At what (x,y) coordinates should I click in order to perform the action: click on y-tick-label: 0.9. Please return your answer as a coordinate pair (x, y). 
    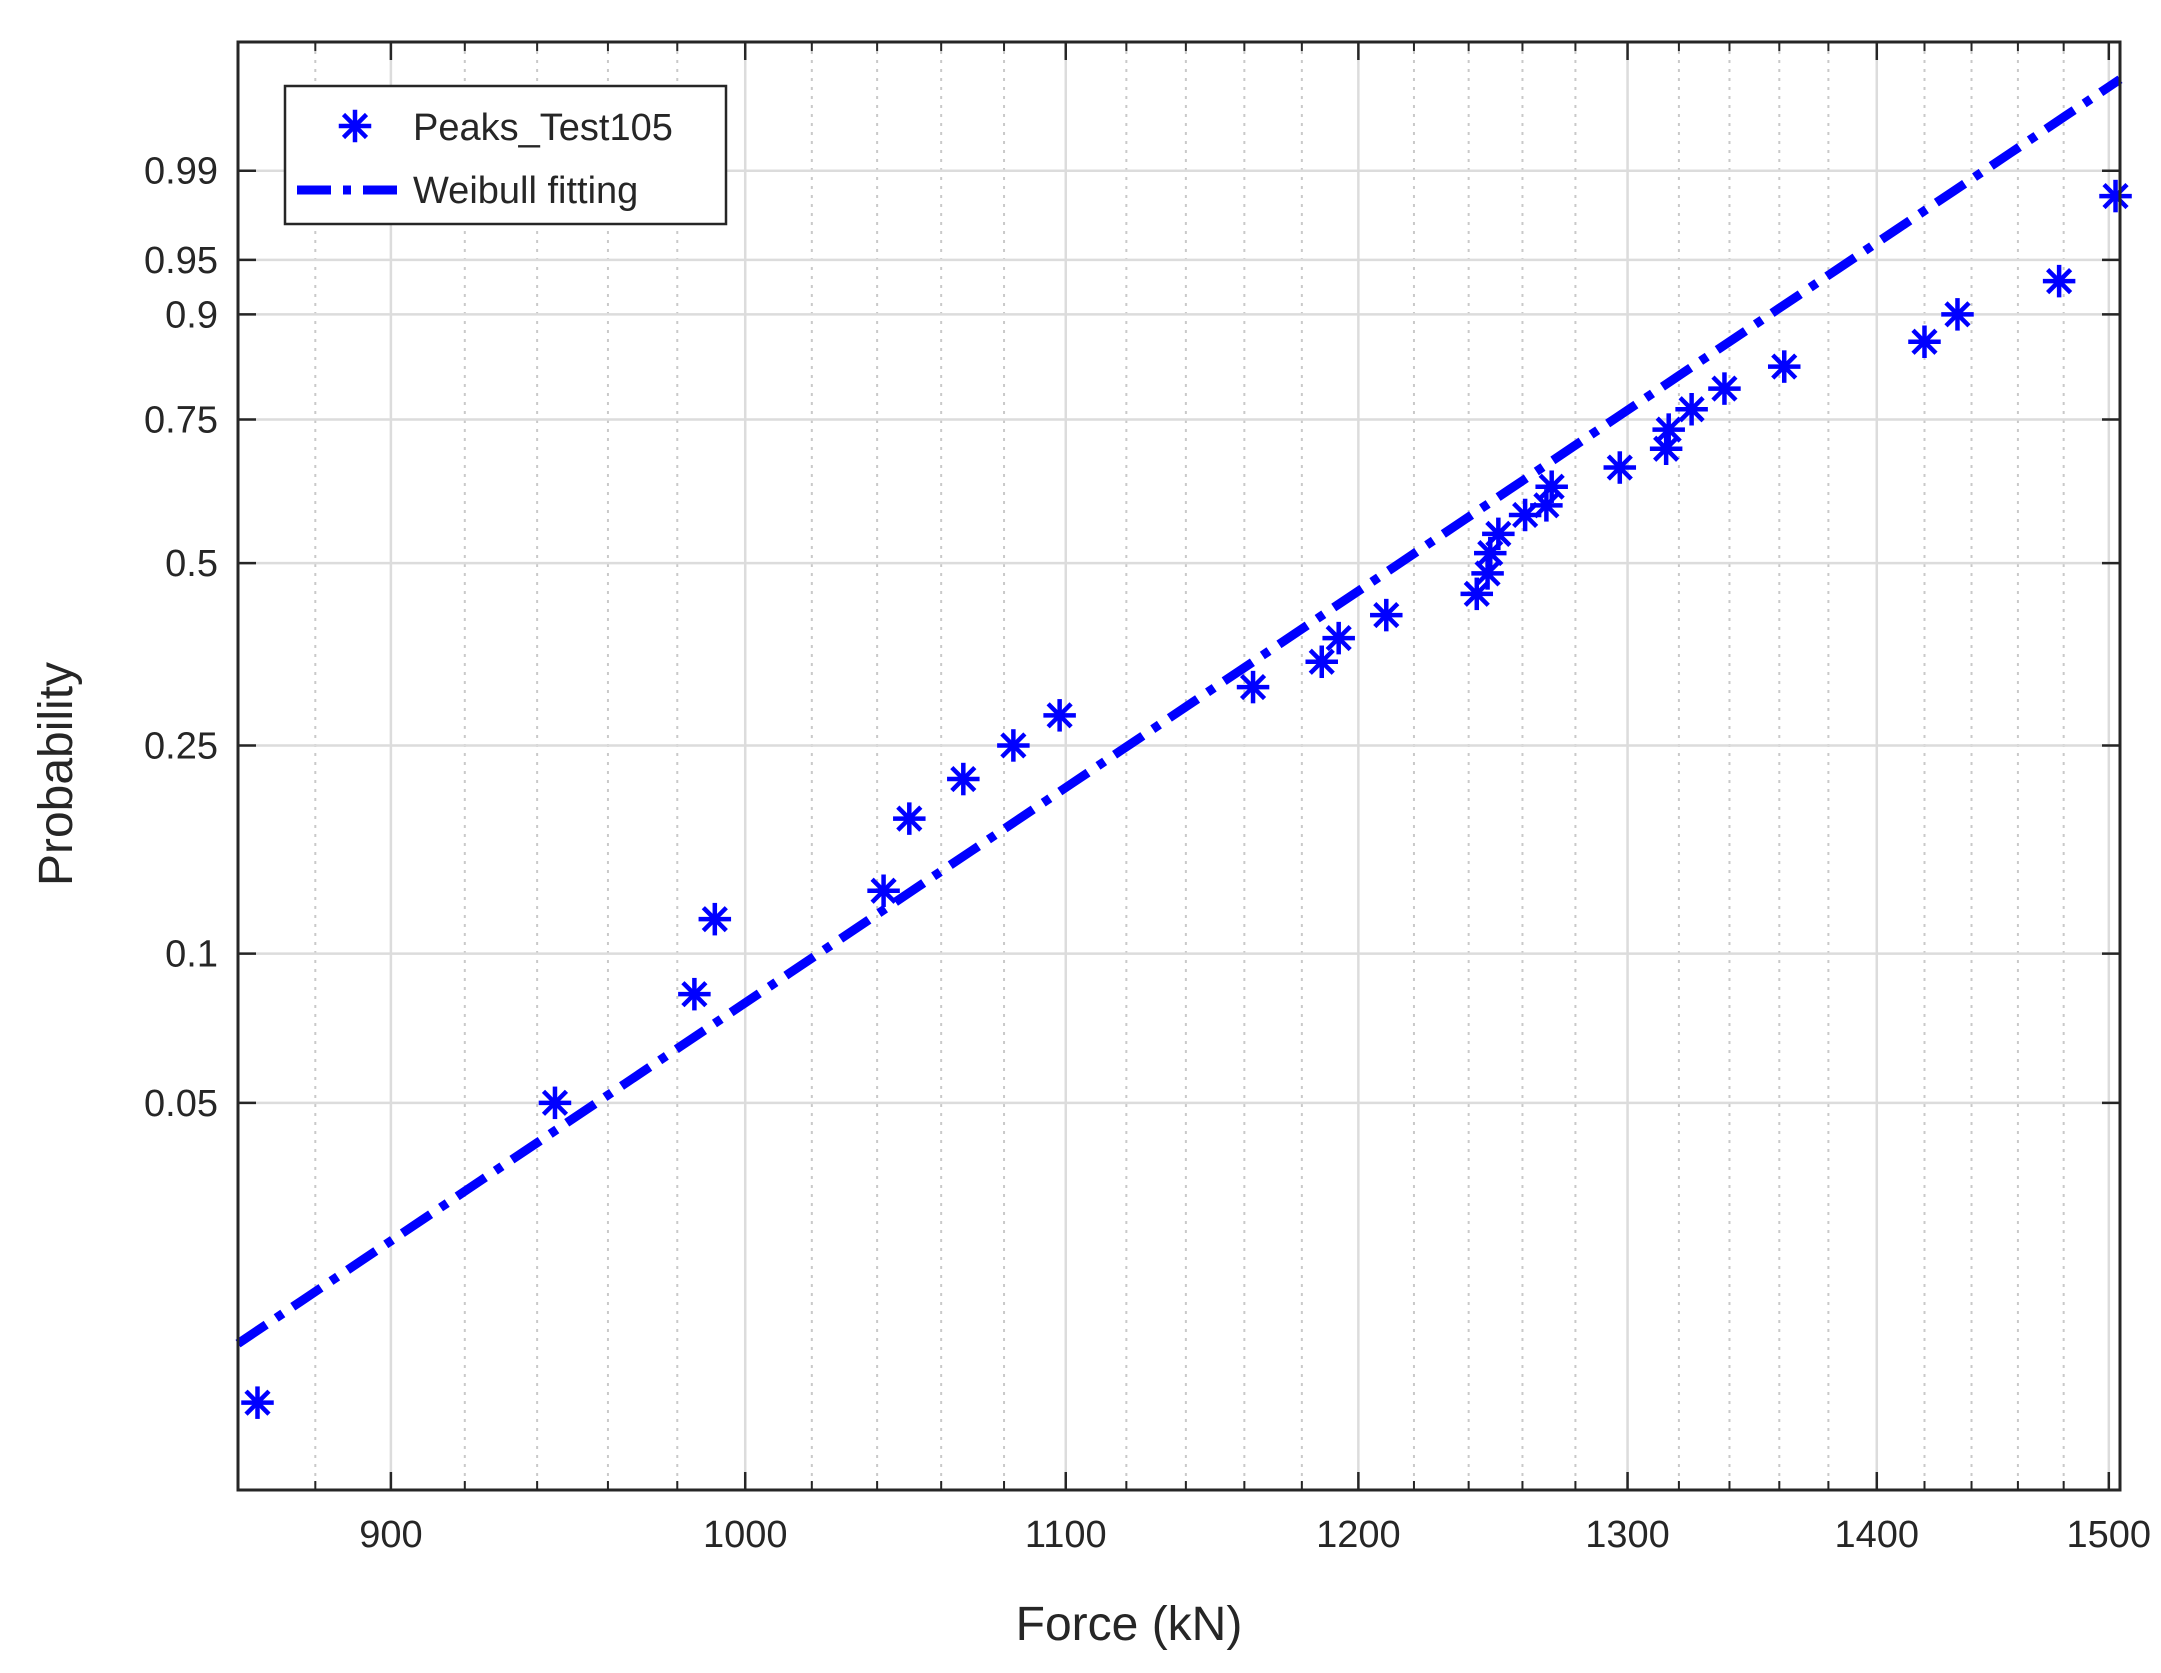
    Looking at the image, I should click on (191, 315).